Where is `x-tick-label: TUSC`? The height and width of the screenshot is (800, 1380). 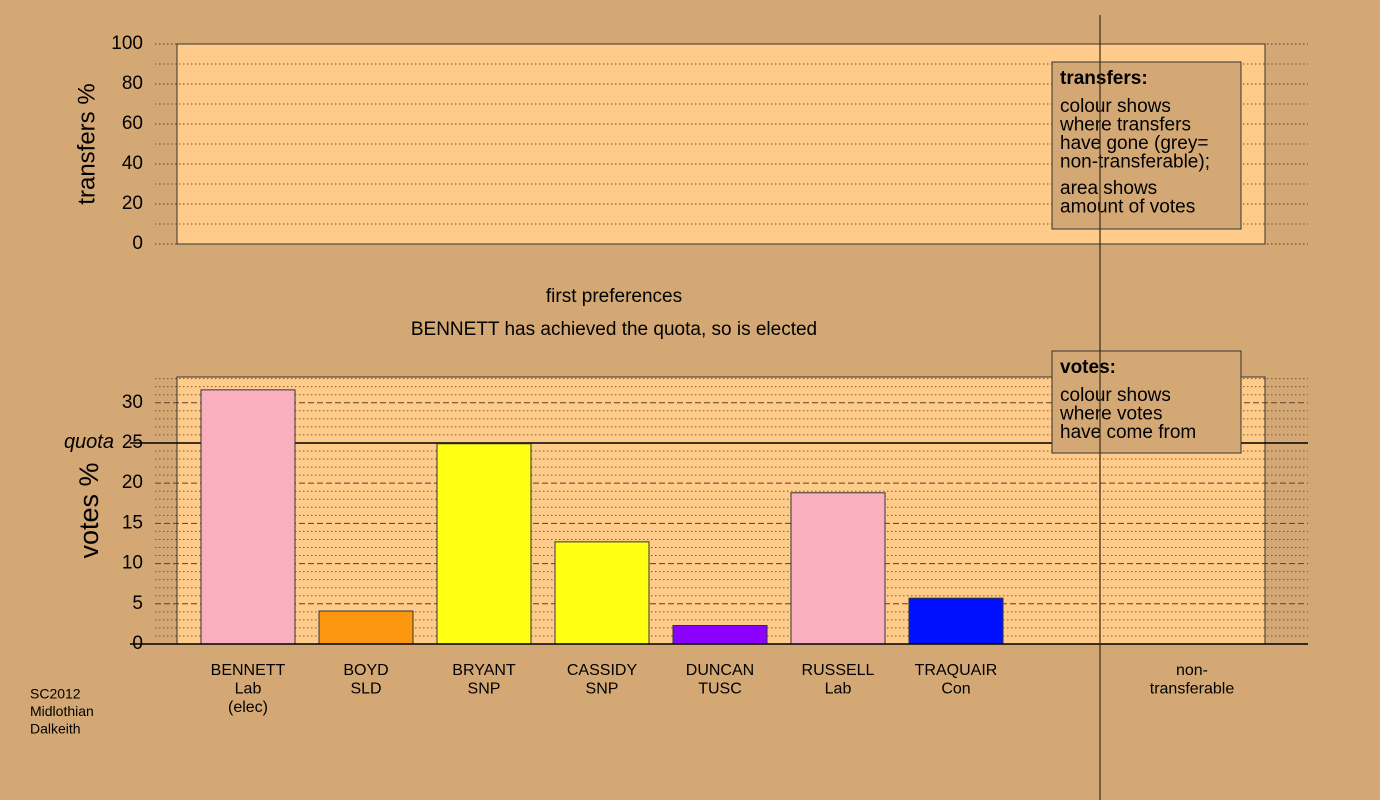
x-tick-label: TUSC is located at coordinates (720, 689).